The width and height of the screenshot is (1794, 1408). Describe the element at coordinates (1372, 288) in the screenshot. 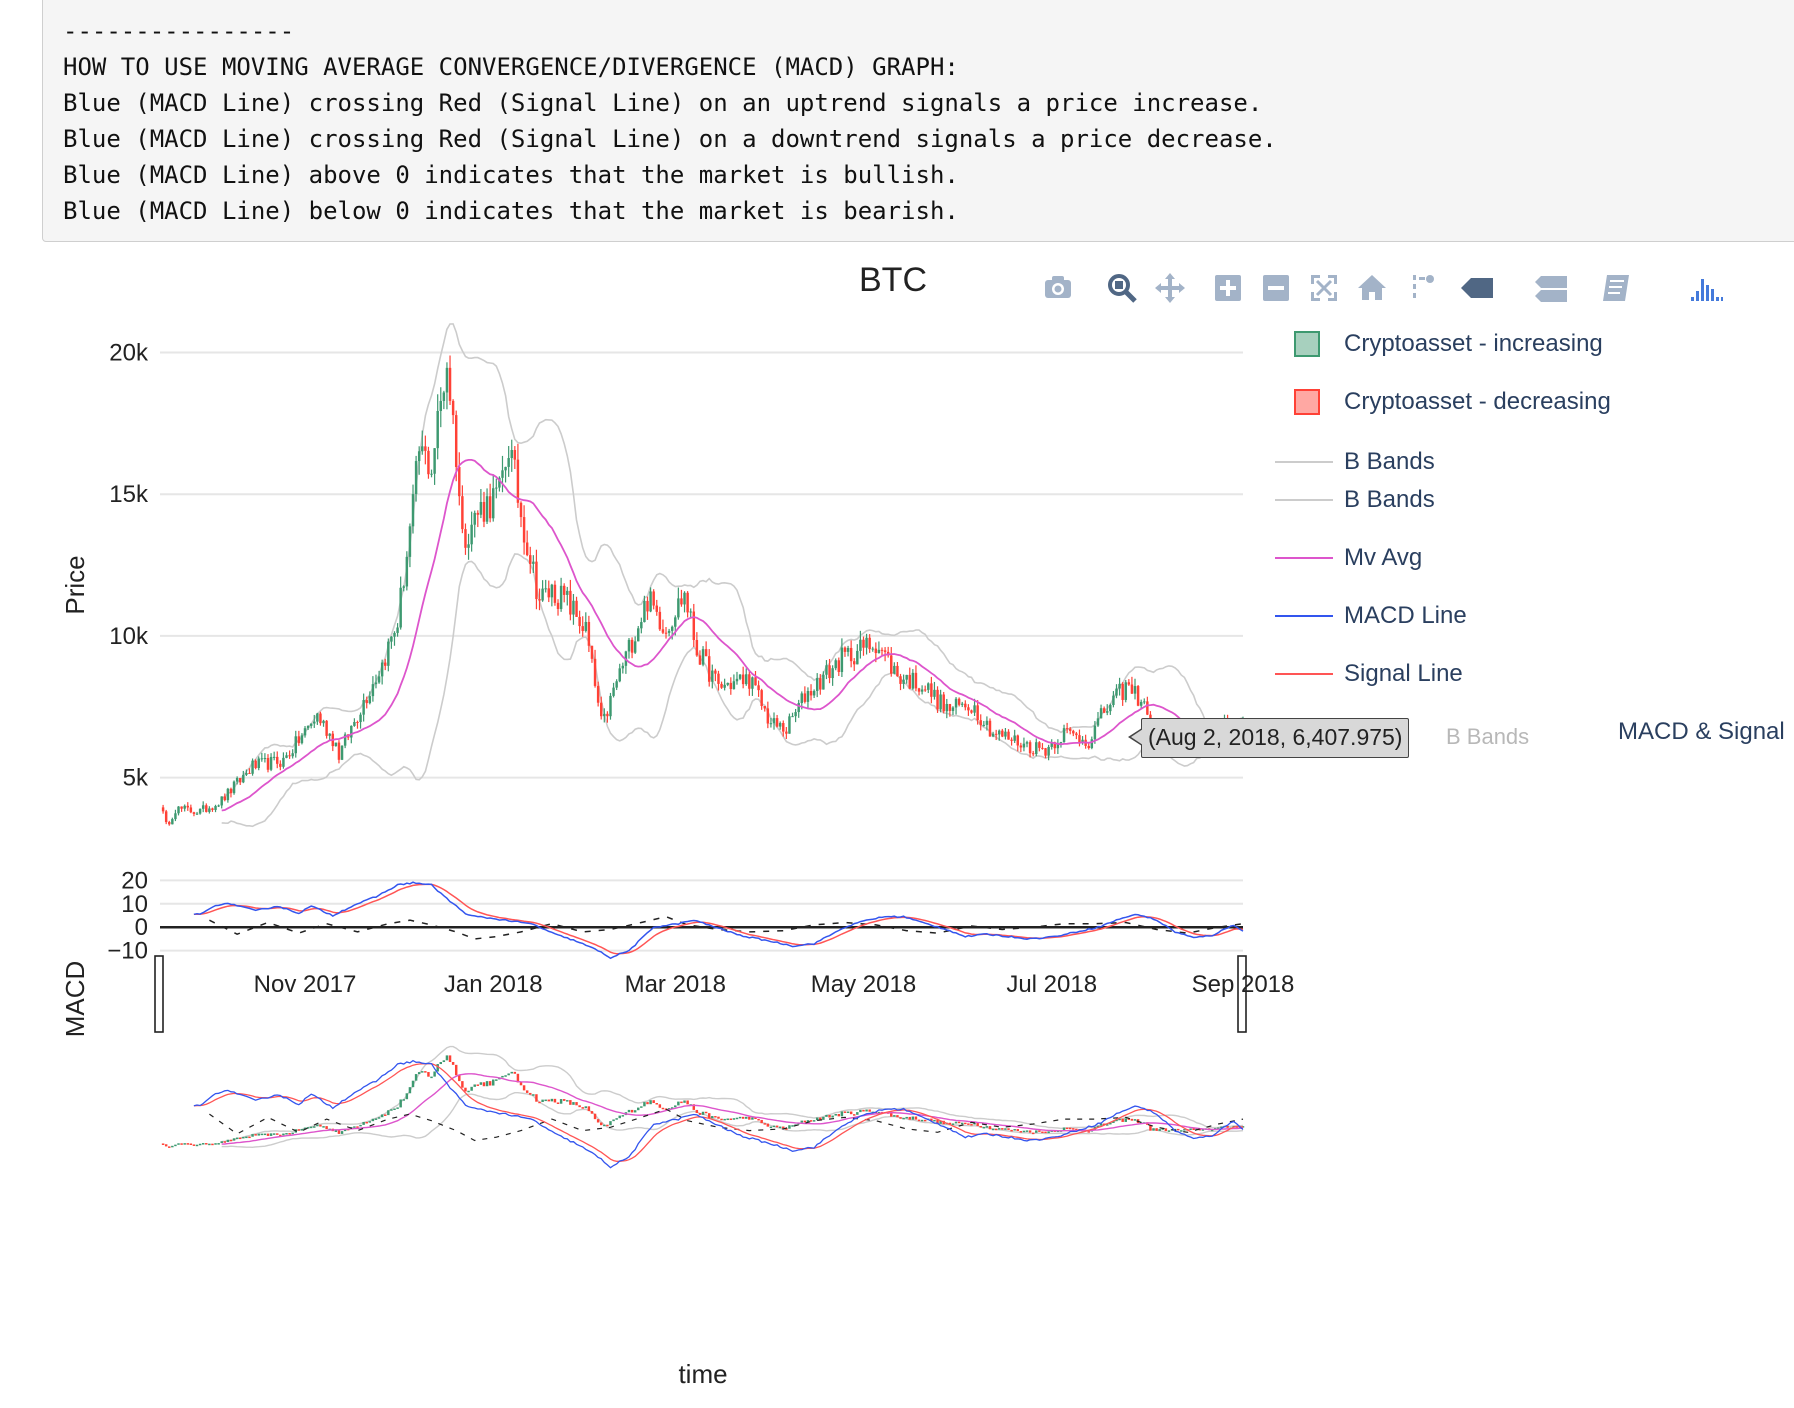

I see `reset-axes-icon` at that location.